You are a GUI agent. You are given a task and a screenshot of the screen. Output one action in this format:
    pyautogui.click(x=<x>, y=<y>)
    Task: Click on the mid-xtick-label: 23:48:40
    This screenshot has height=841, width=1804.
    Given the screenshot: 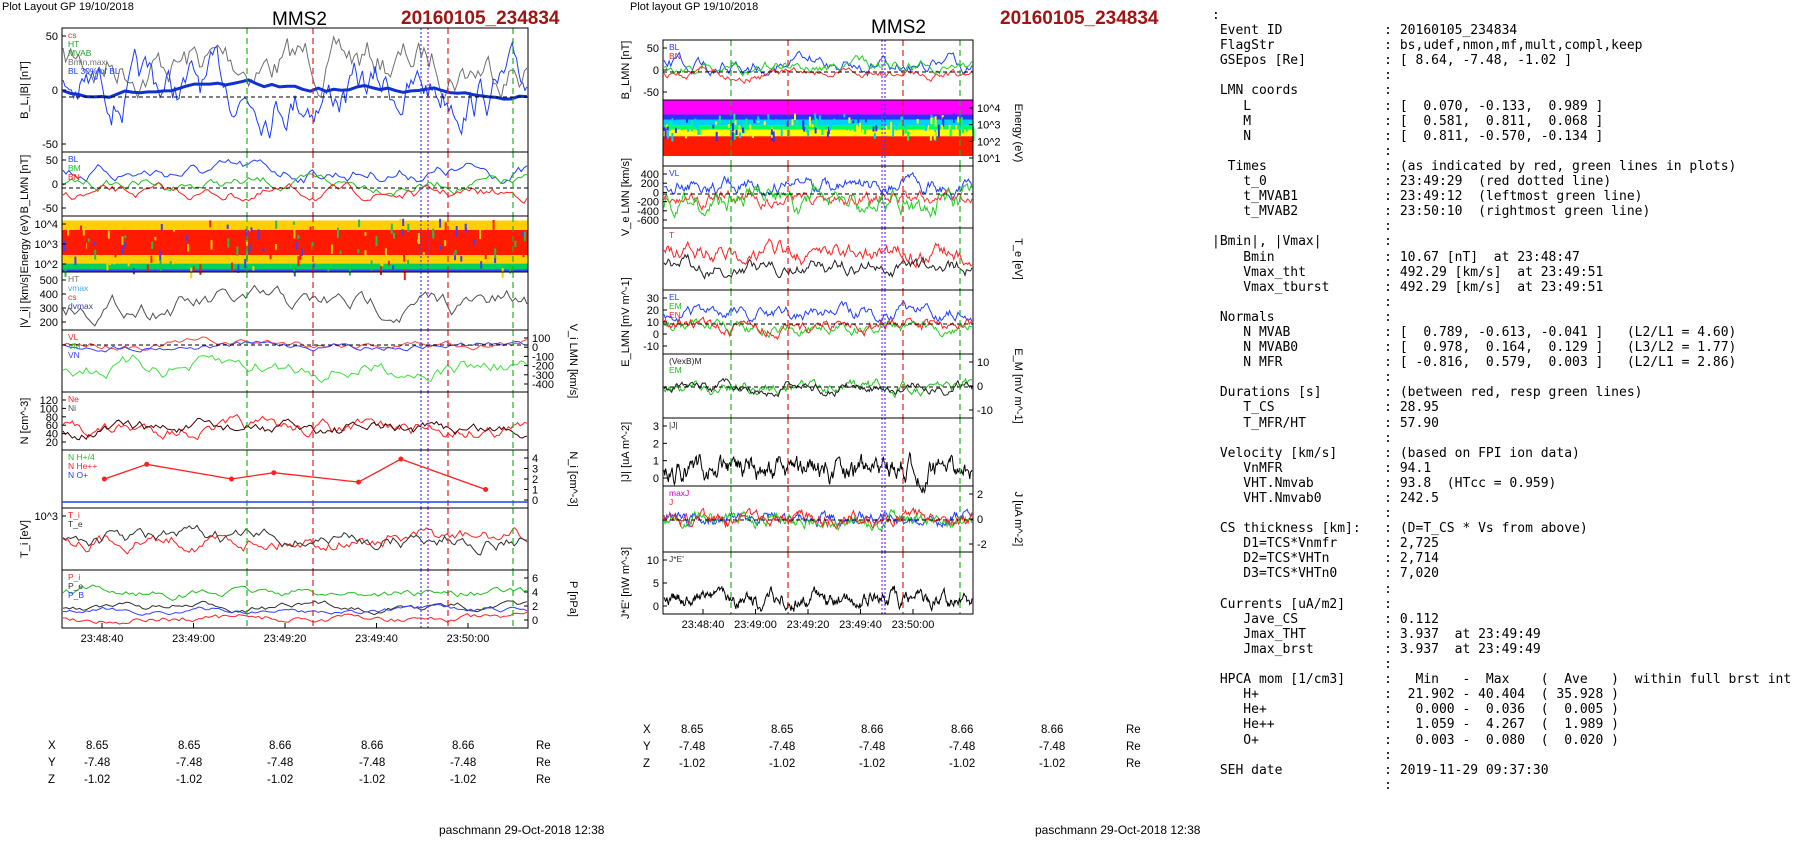 What is the action you would take?
    pyautogui.click(x=703, y=625)
    